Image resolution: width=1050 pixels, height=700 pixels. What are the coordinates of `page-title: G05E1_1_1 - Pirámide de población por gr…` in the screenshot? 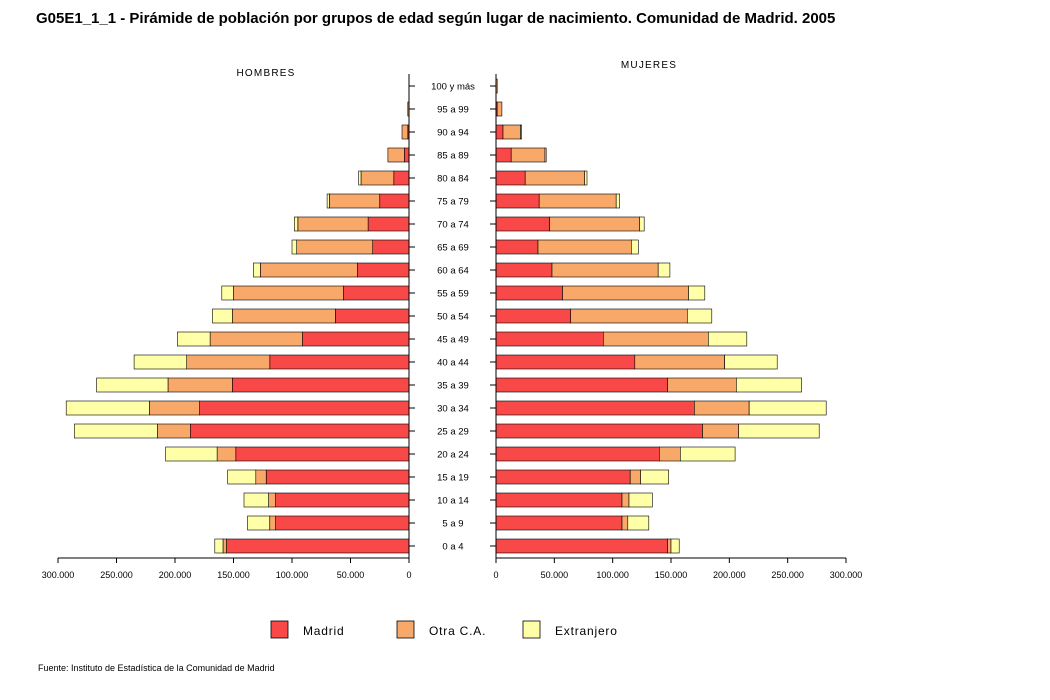 It's located at (436, 18).